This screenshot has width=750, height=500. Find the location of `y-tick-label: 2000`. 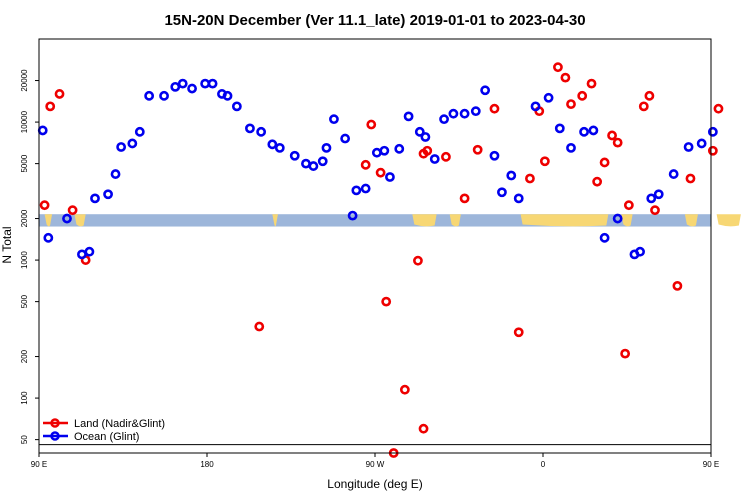

y-tick-label: 2000 is located at coordinates (24, 218).